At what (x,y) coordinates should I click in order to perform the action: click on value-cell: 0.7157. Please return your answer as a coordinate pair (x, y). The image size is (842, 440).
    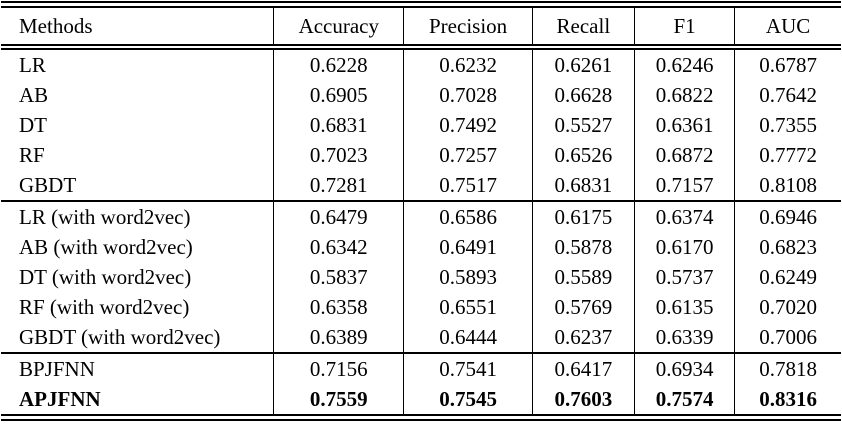
    Looking at the image, I should click on (684, 185).